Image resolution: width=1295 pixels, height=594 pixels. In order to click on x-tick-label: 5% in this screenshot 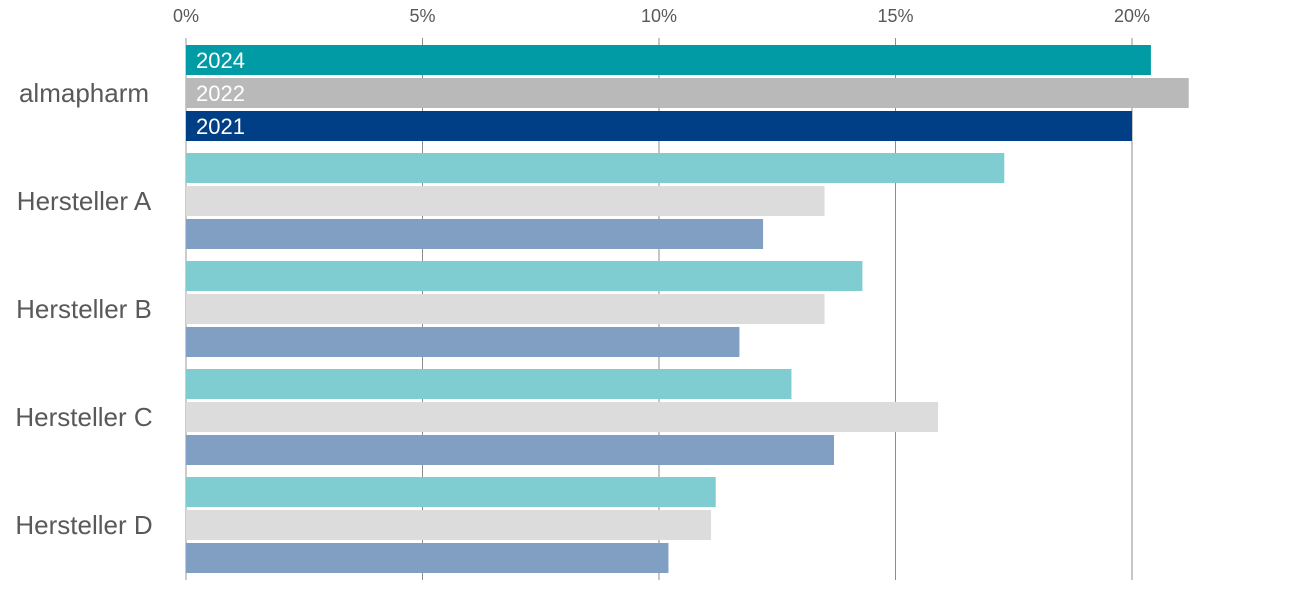, I will do `click(422, 16)`.